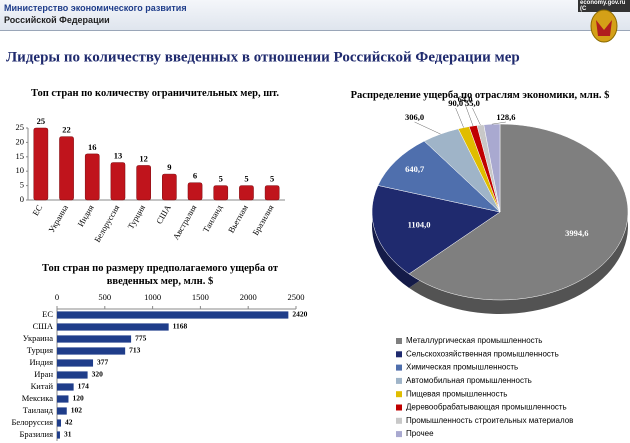 This screenshot has width=630, height=443. I want to click on y-tick-label: Мексика, so click(37, 398).